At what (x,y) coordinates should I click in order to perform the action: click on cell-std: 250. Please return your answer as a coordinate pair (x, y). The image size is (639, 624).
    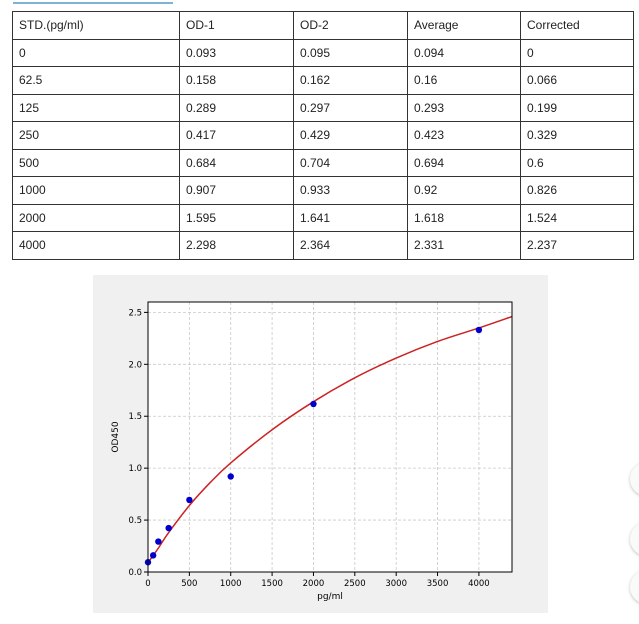
    Looking at the image, I should click on (96, 135).